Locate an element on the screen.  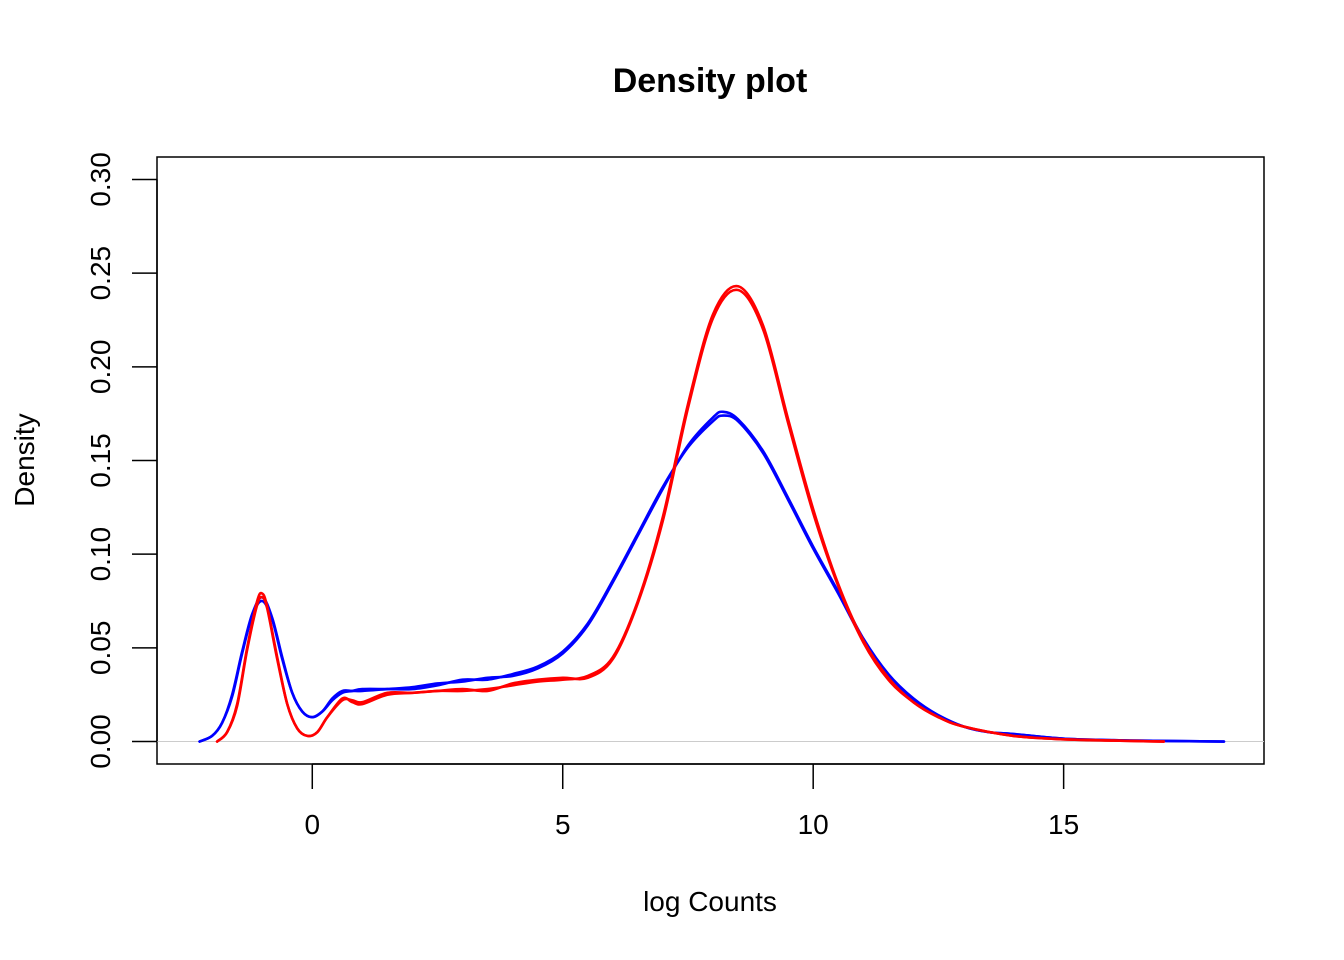
y-tick-label: 0.10 is located at coordinates (100, 554).